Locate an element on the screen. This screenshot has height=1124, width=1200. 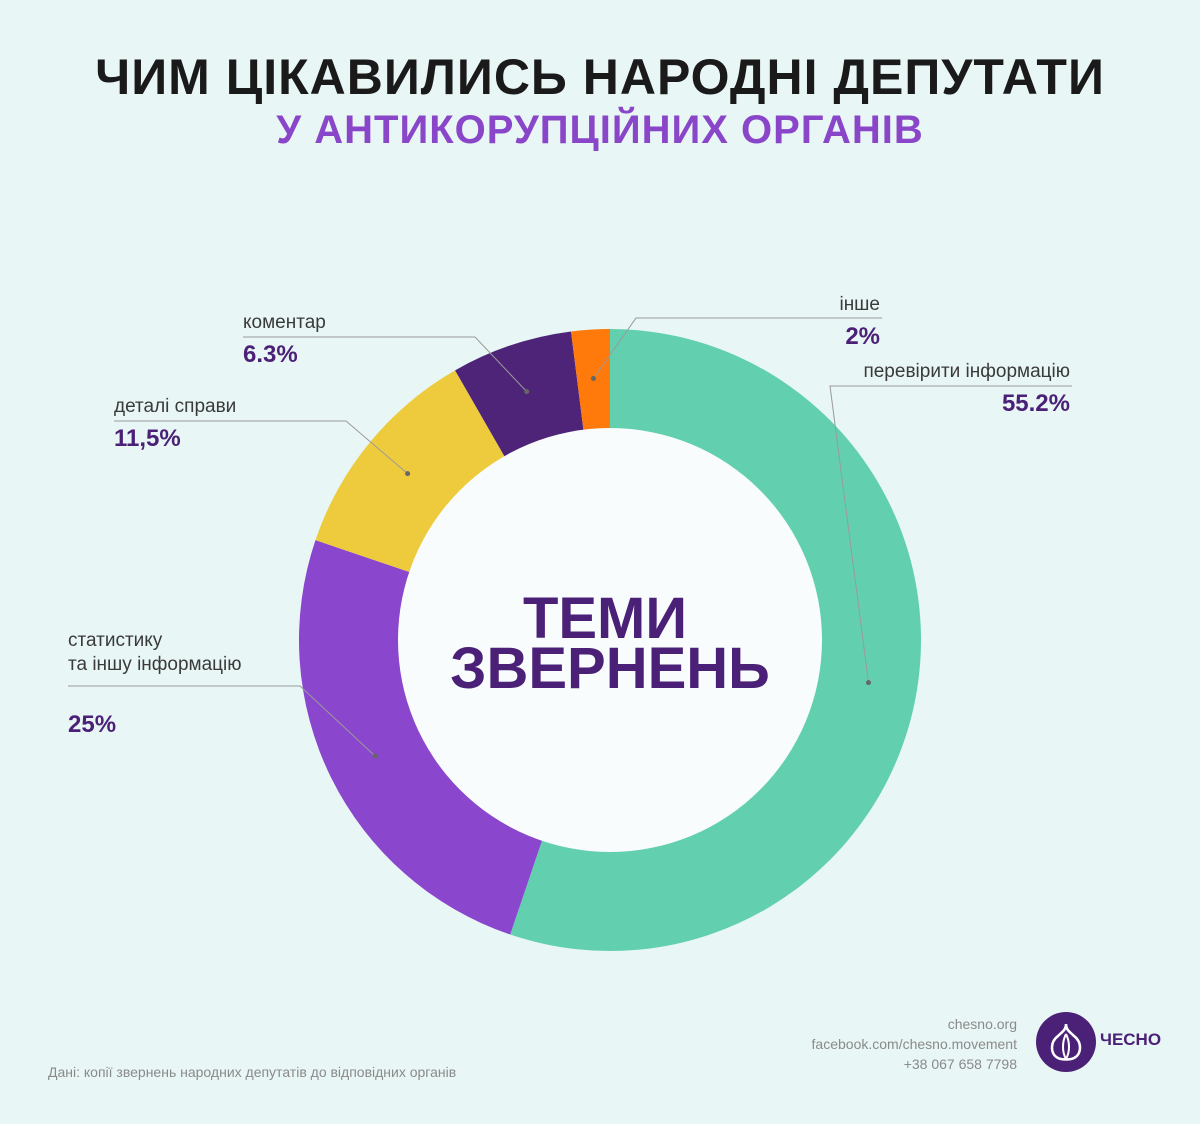
slice-label: та іншу інформацію is located at coordinates (155, 664).